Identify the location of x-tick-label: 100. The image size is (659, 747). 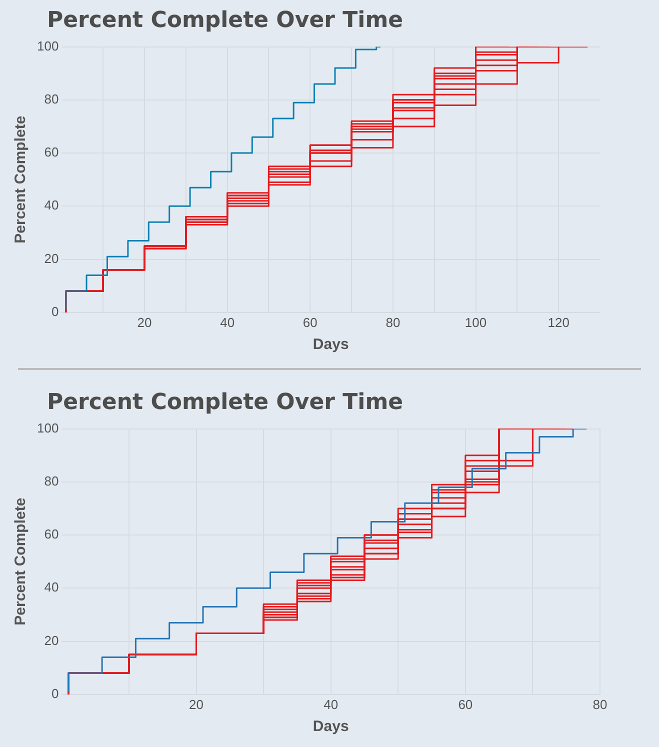
(475, 322).